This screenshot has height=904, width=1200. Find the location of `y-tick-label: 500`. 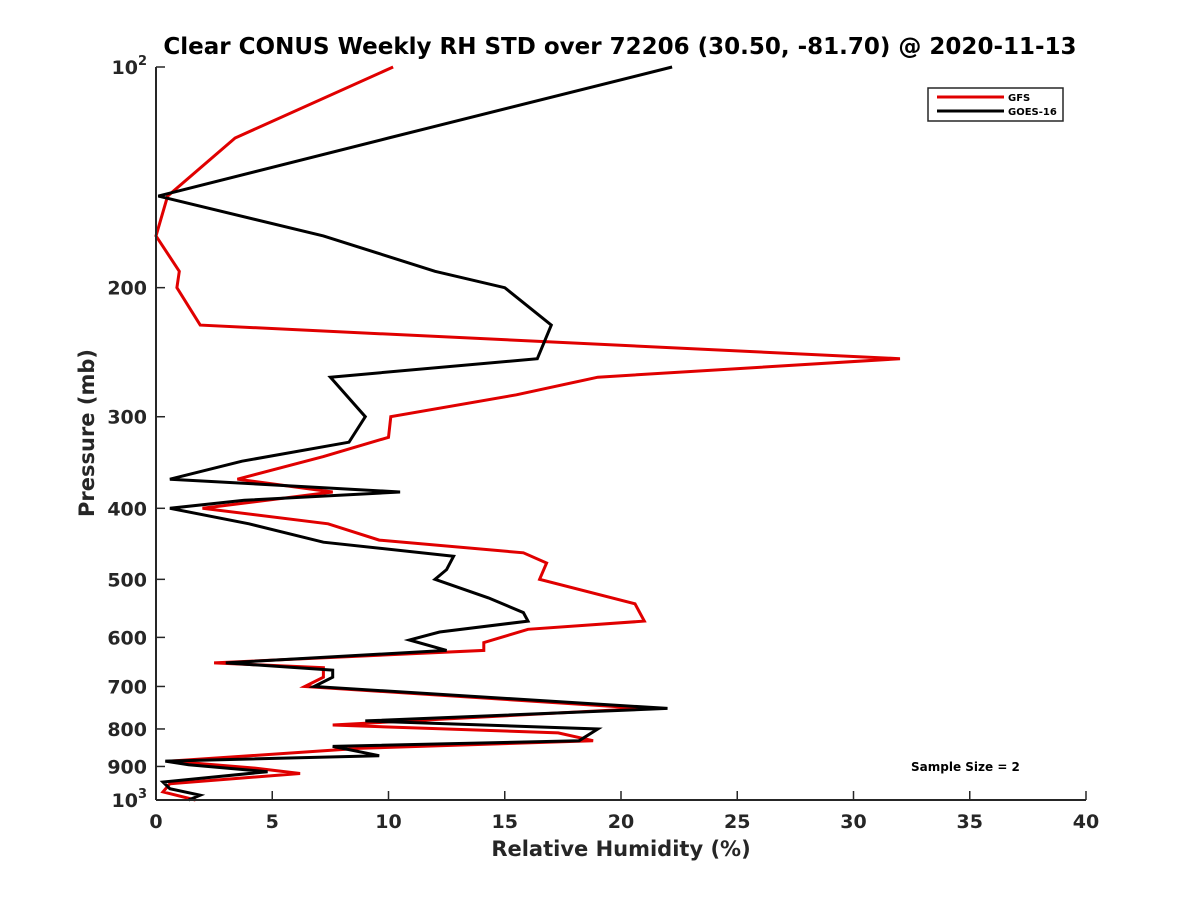

y-tick-label: 500 is located at coordinates (127, 580).